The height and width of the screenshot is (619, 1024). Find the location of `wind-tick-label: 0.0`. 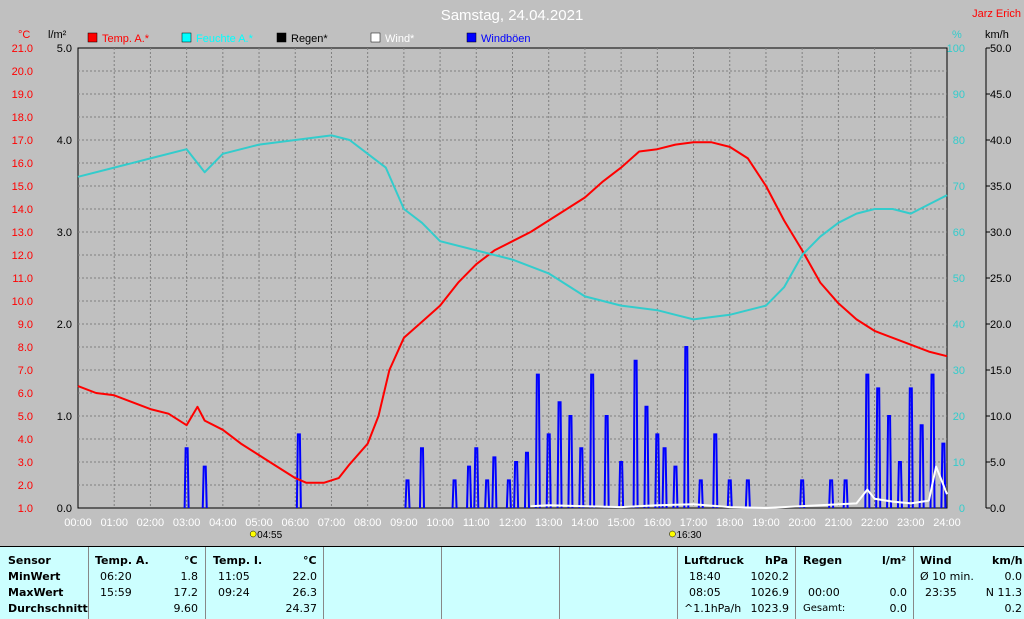

wind-tick-label: 0.0 is located at coordinates (997, 509).